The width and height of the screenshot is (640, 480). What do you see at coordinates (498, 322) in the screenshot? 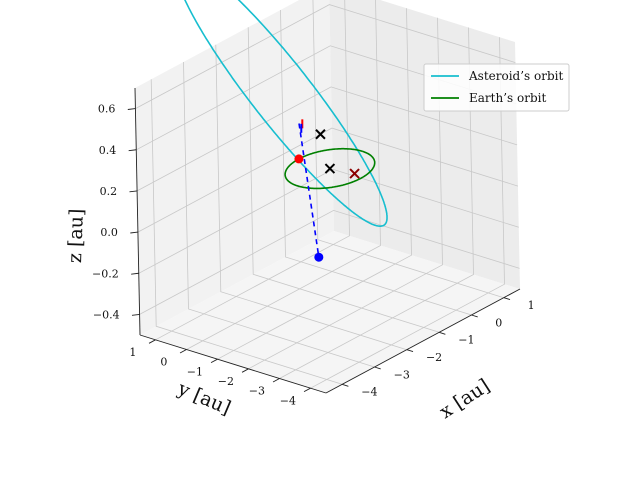
I see `x-tick-label-4: 0` at bounding box center [498, 322].